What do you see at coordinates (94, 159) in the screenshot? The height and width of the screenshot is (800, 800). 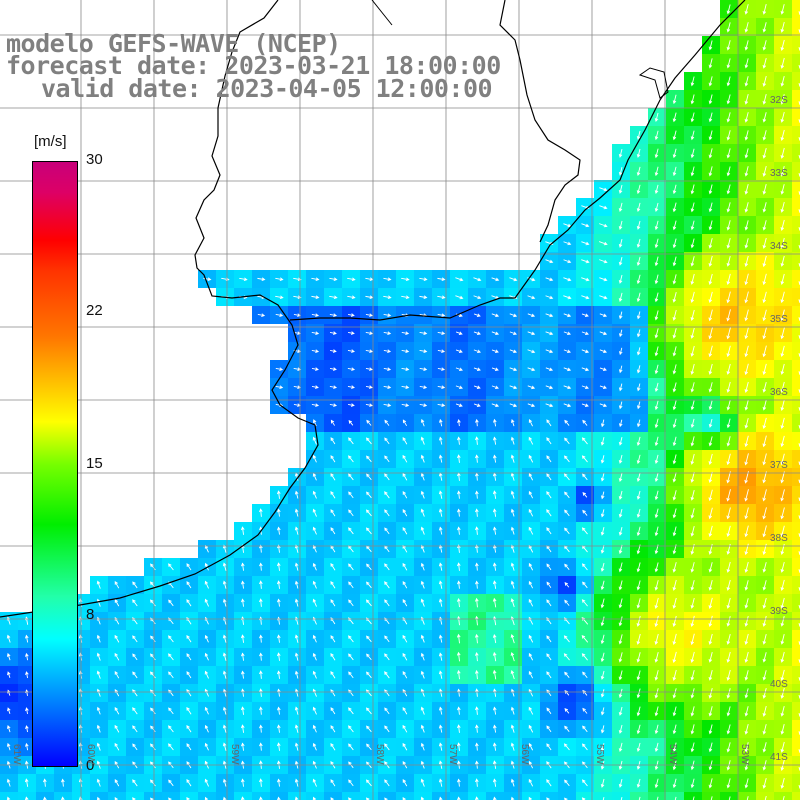 I see `colorbar-tick: 30` at bounding box center [94, 159].